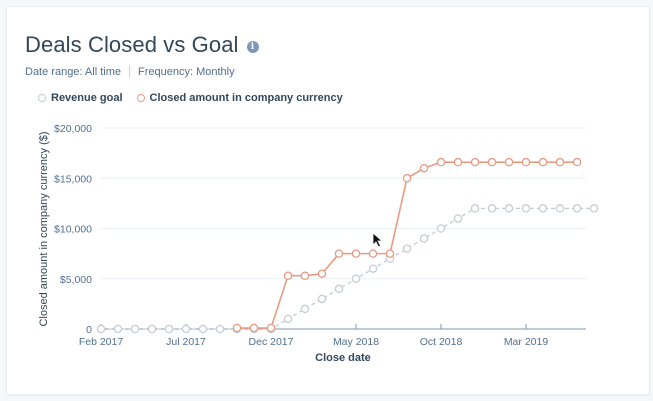 Image resolution: width=653 pixels, height=401 pixels. I want to click on x-tick-label: Dec 2017, so click(271, 342).